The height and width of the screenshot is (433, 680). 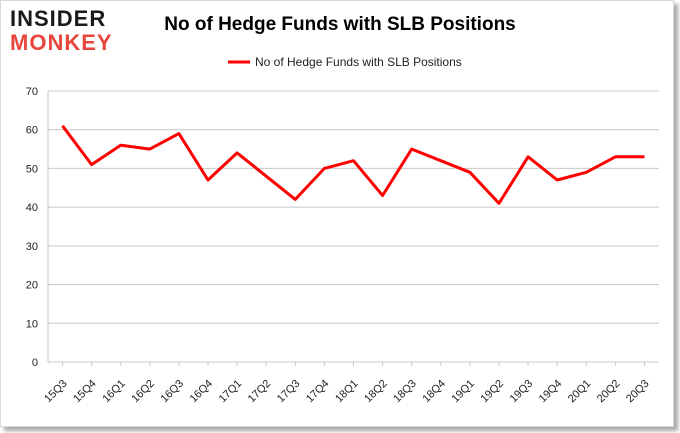 I want to click on y-tick-label: 40, so click(x=32, y=208).